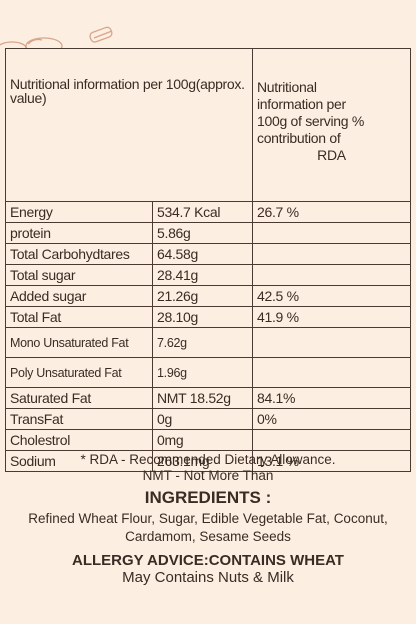 Image resolution: width=416 pixels, height=624 pixels. I want to click on nutrient-rda: 26.7 %, so click(331, 212).